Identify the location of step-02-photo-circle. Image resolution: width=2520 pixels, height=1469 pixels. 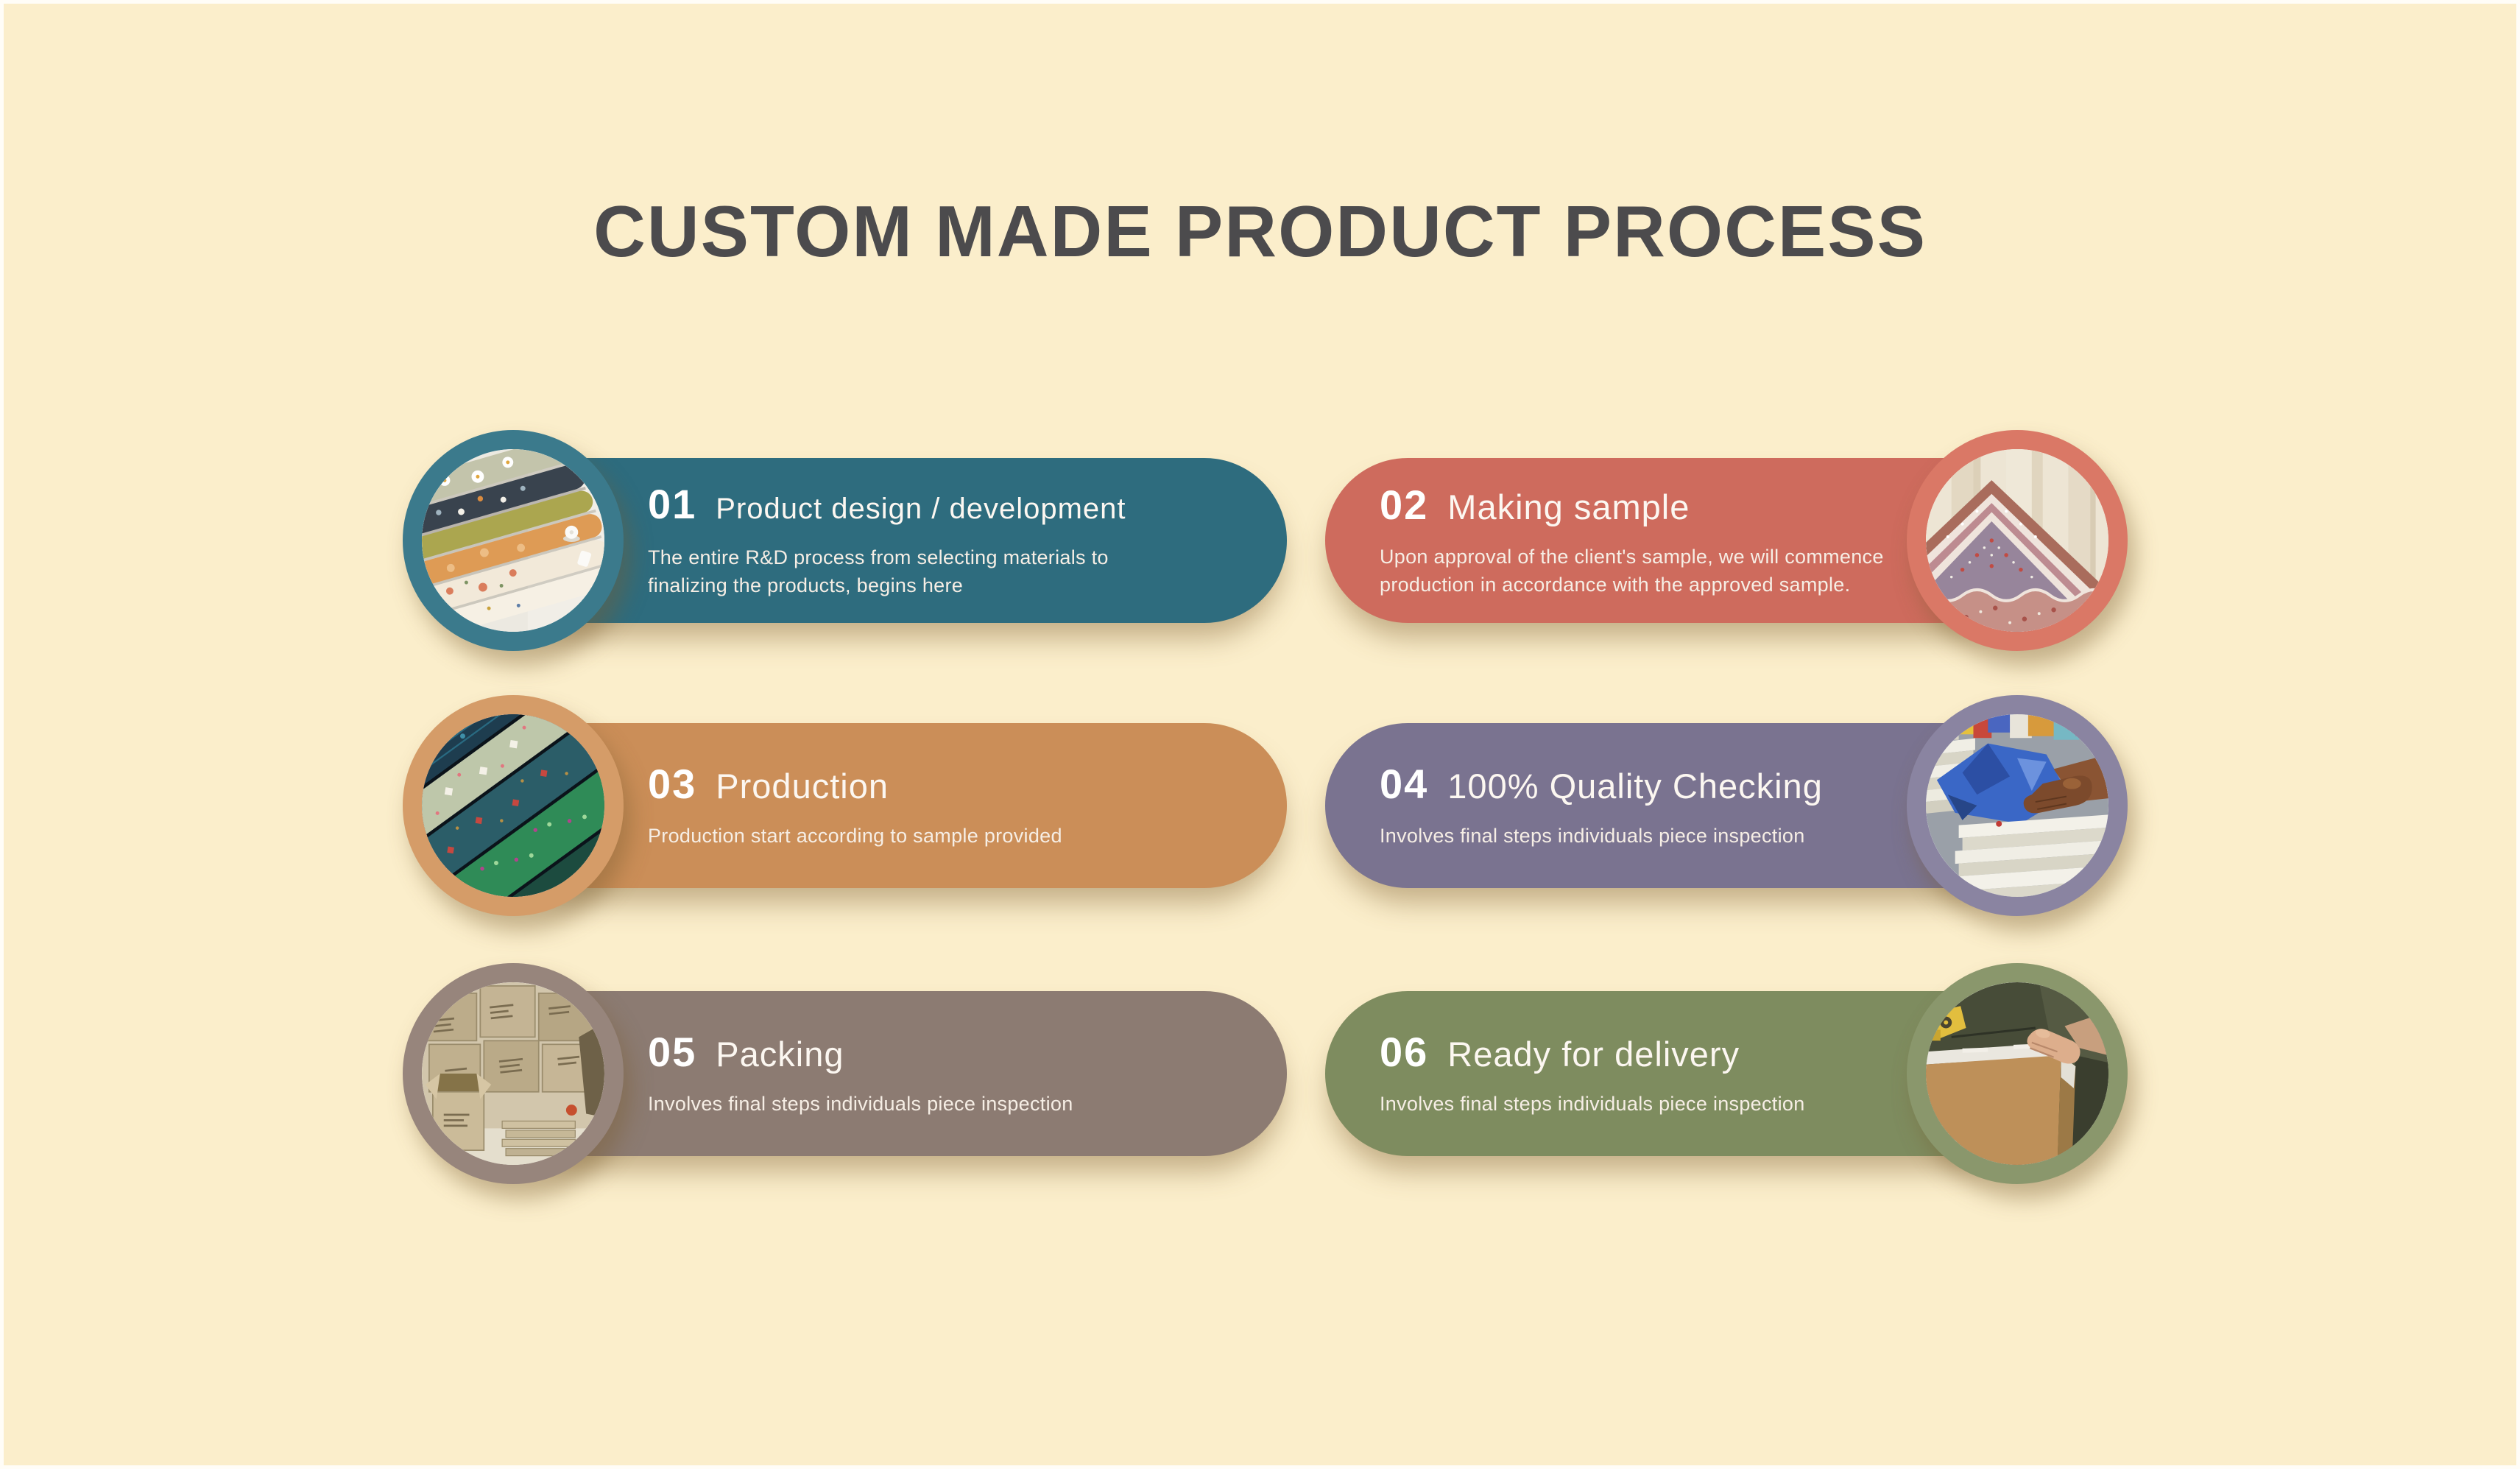
(2017, 540).